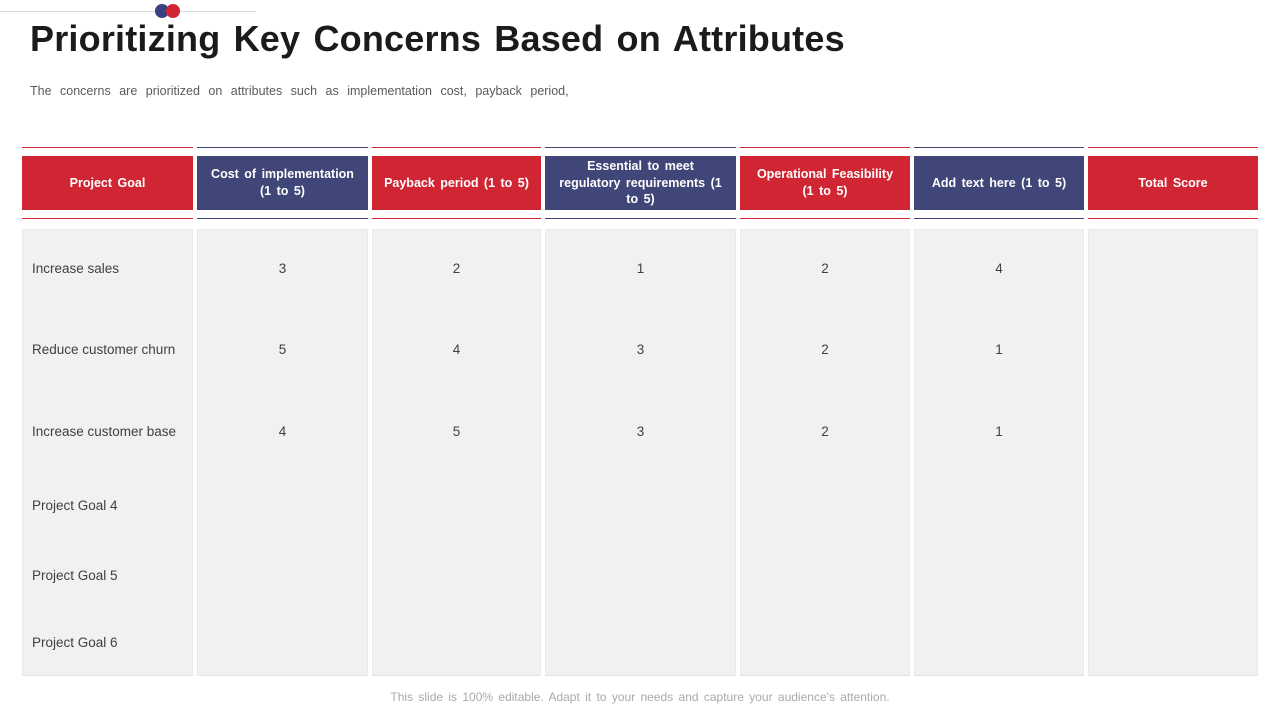 Image resolution: width=1280 pixels, height=720 pixels. What do you see at coordinates (128, 11) in the screenshot?
I see `top-divider-line` at bounding box center [128, 11].